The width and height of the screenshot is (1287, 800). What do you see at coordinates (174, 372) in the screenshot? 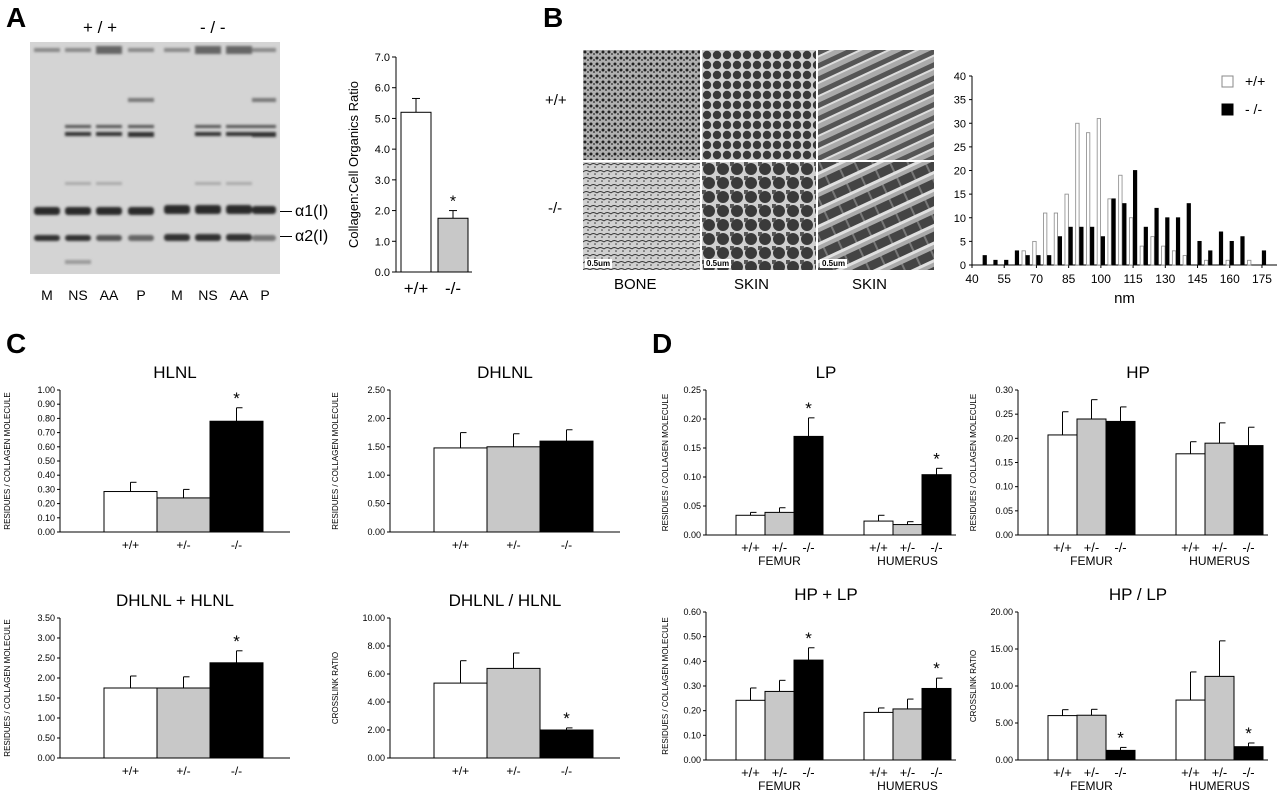
I see `chart-title: HLNL` at bounding box center [174, 372].